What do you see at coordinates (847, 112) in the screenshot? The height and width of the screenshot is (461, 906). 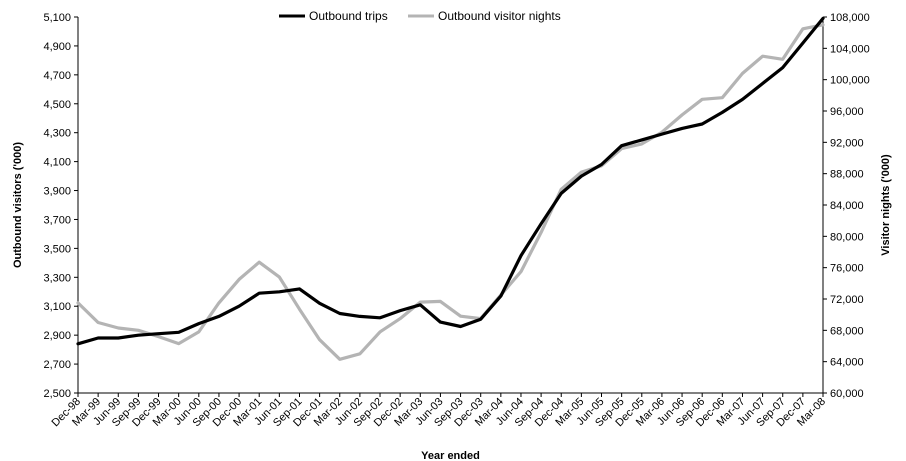 I see `right-tick-label: 96,000` at bounding box center [847, 112].